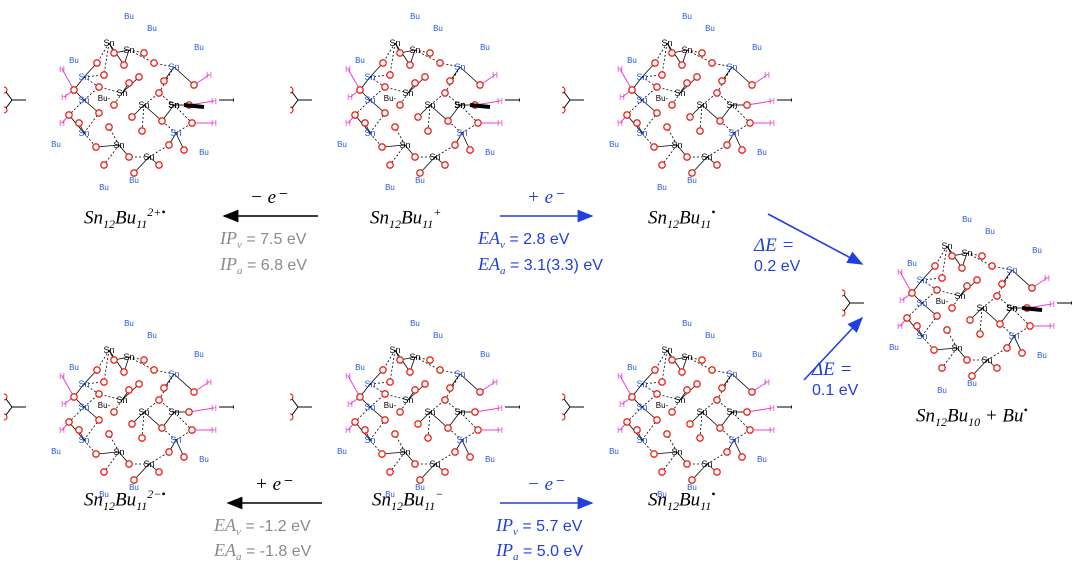 The width and height of the screenshot is (1074, 563). What do you see at coordinates (844, 313) in the screenshot?
I see `acetate-oxygen` at bounding box center [844, 313].